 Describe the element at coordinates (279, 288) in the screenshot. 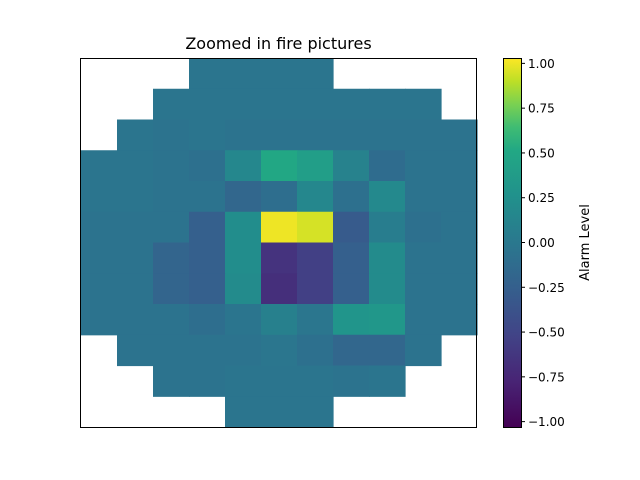

I see `heatmap-cell-r7-c5` at that location.